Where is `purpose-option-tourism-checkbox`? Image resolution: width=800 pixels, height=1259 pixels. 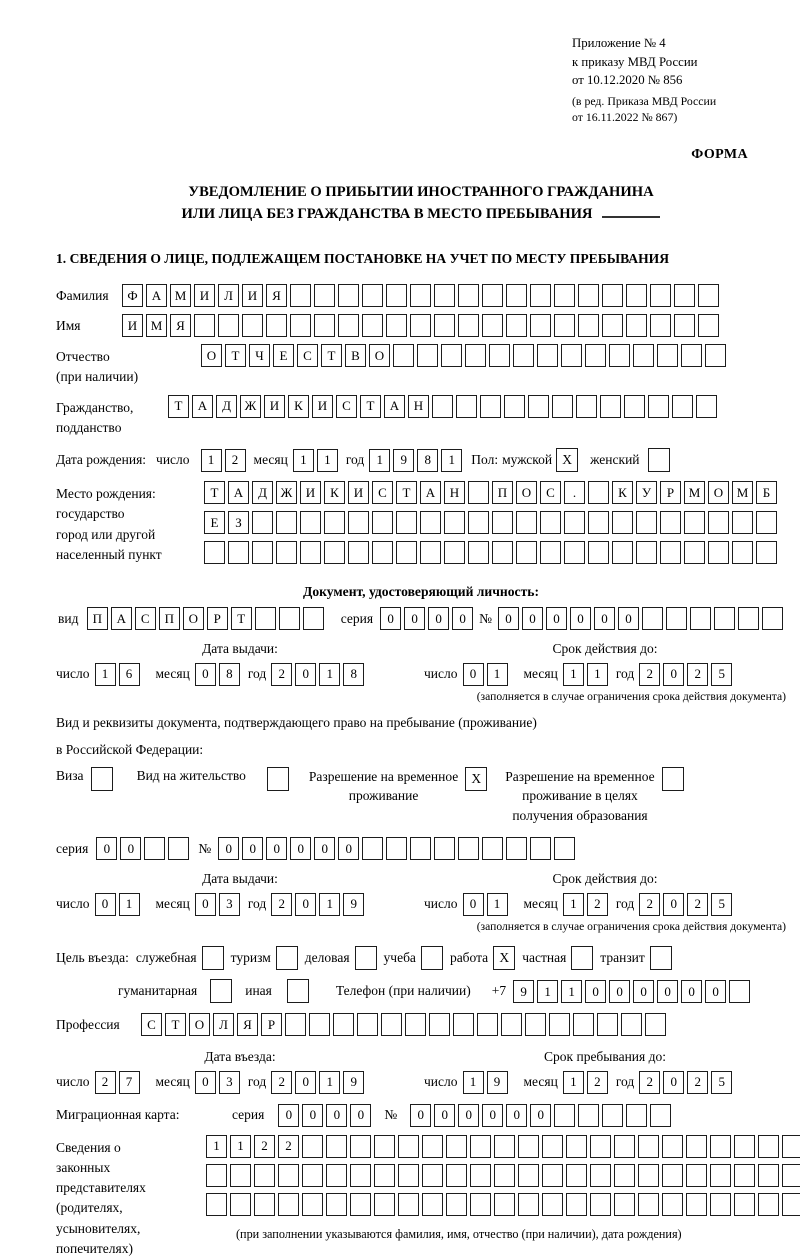
purpose-option-tourism-checkbox is located at coordinates (286, 958).